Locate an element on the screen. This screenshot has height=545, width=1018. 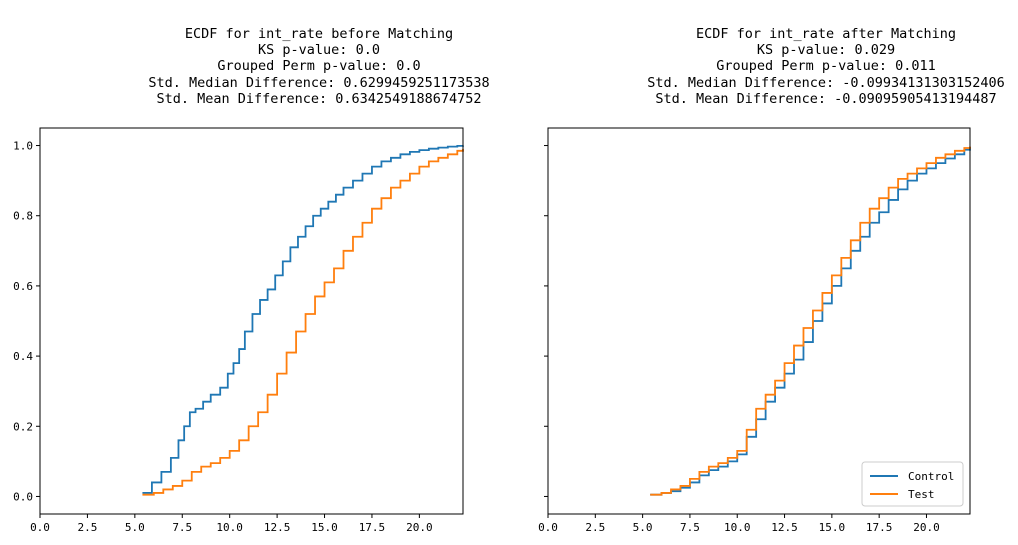
title-line-2: KS p-value: 0.0 is located at coordinates (319, 50).